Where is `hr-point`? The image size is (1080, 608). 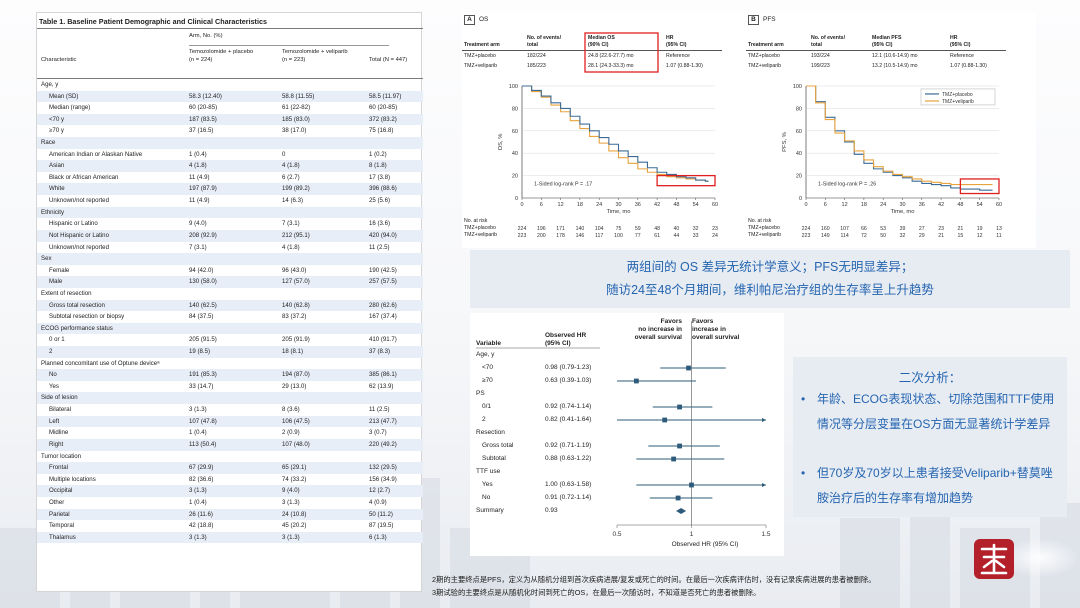 hr-point is located at coordinates (636, 381).